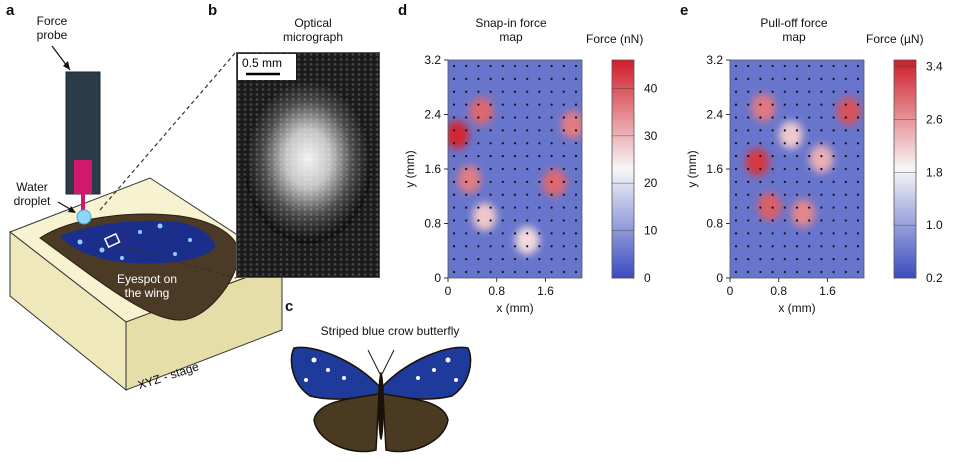  Describe the element at coordinates (934, 119) in the screenshot. I see `pull-off-colorbar-tick-label: 2.6` at that location.